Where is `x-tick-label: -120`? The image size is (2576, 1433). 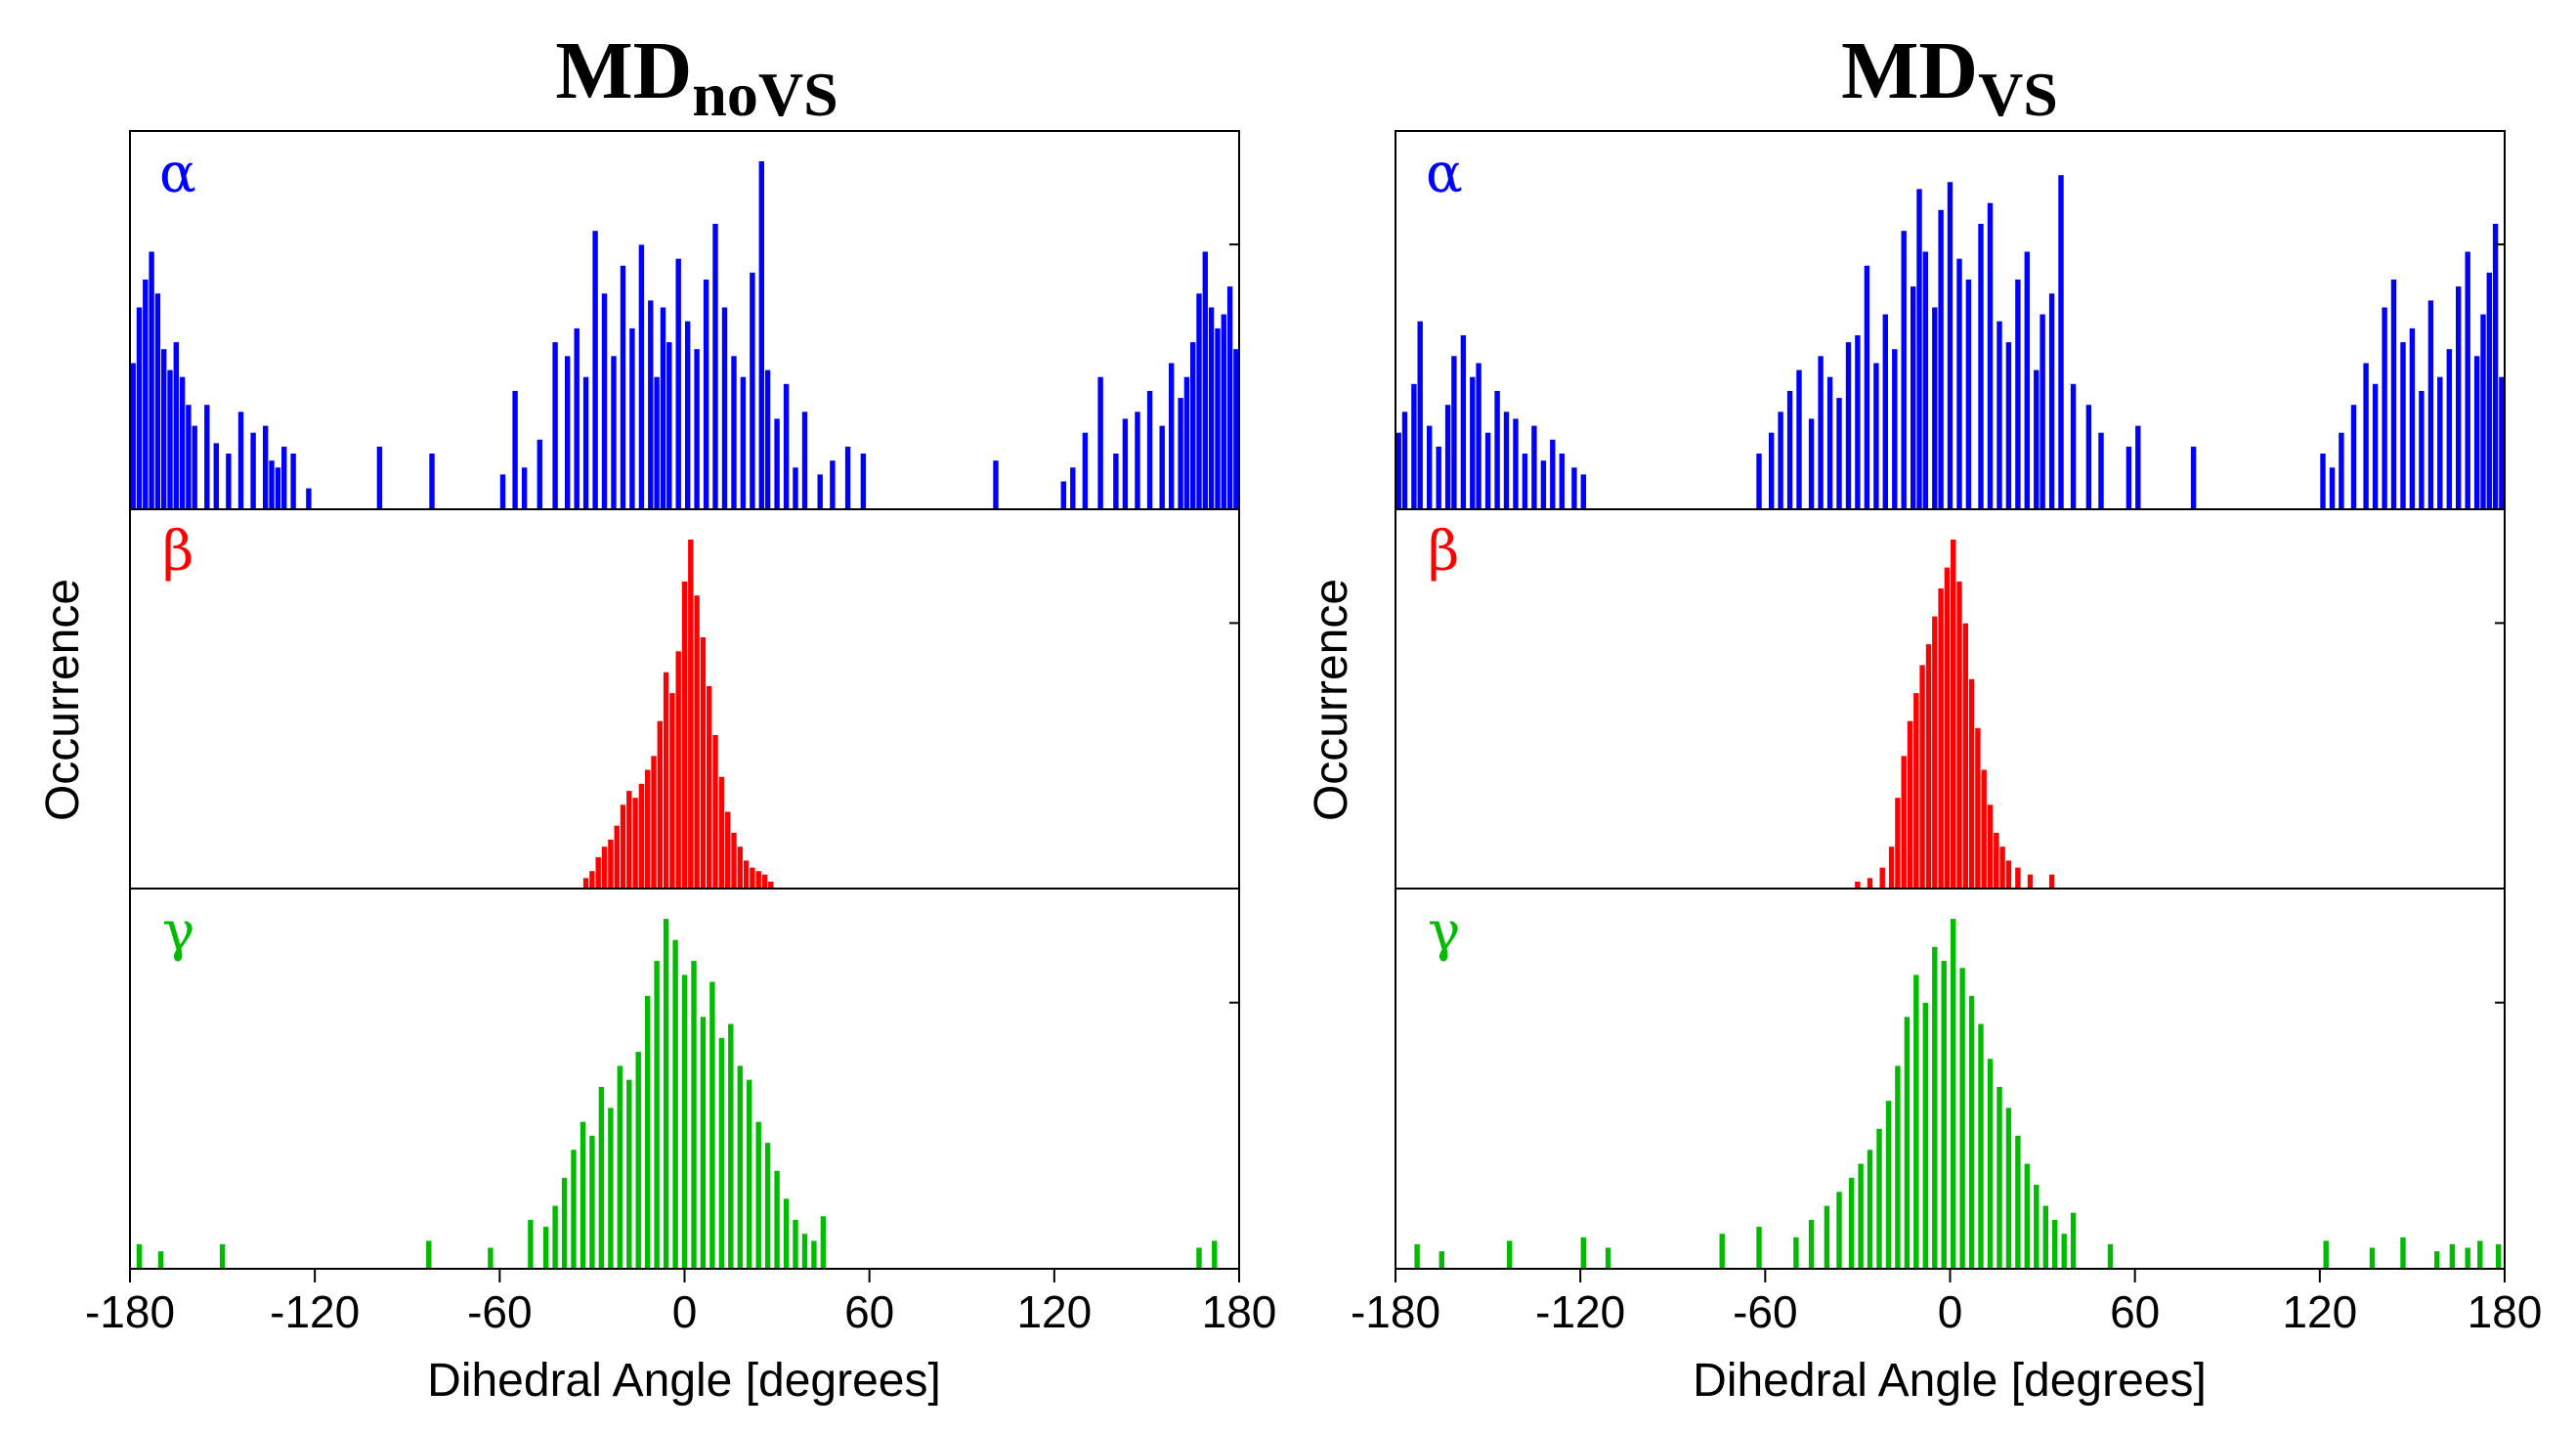 x-tick-label: -120 is located at coordinates (315, 1311).